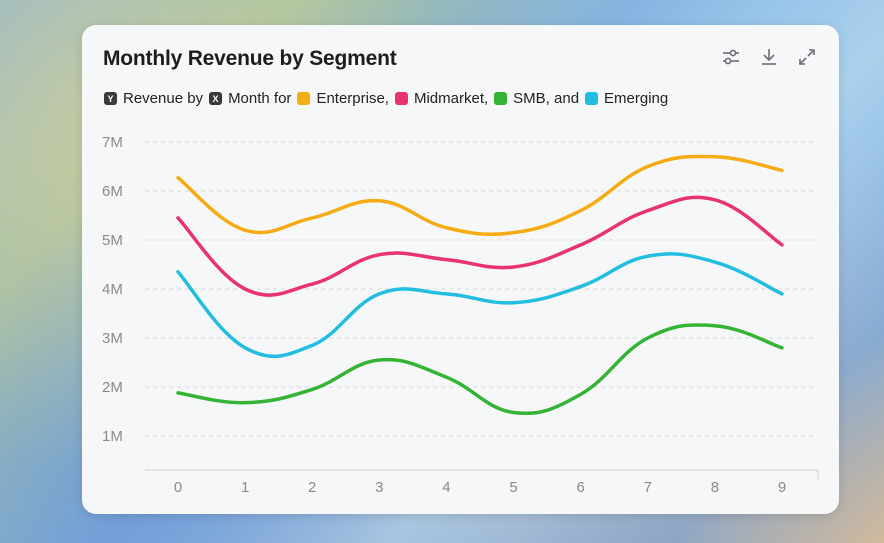  I want to click on legend-label: SMB, and, so click(546, 98).